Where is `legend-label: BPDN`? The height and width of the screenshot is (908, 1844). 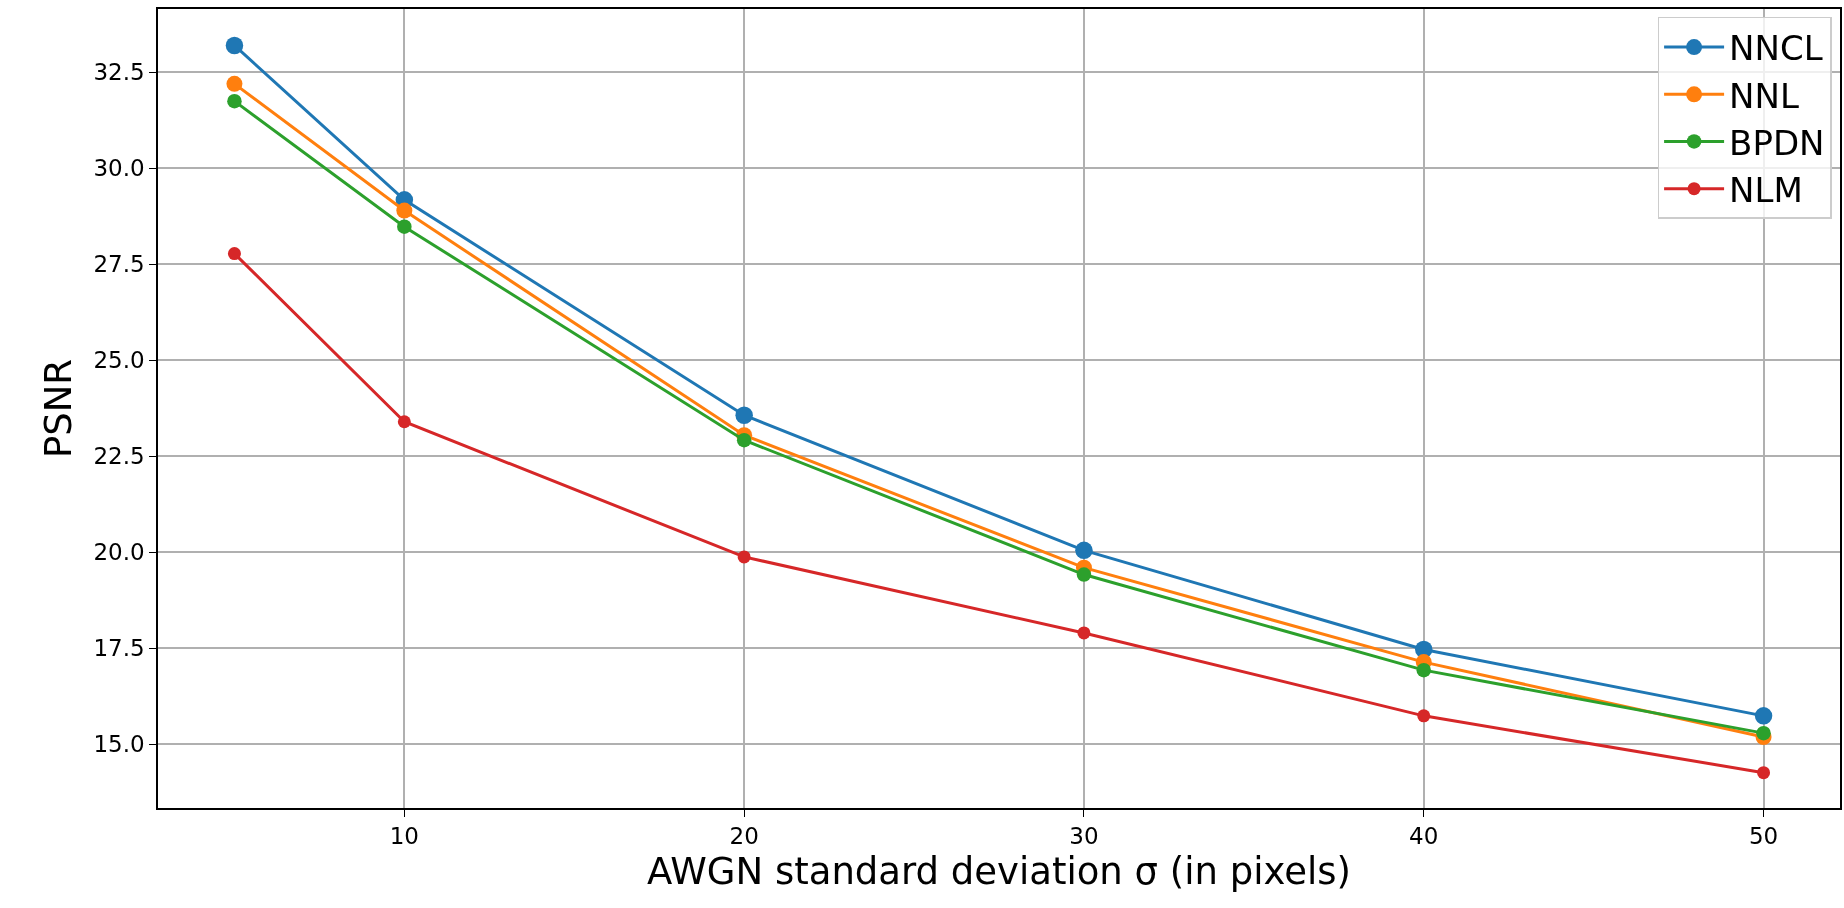
legend-label: BPDN is located at coordinates (1777, 142).